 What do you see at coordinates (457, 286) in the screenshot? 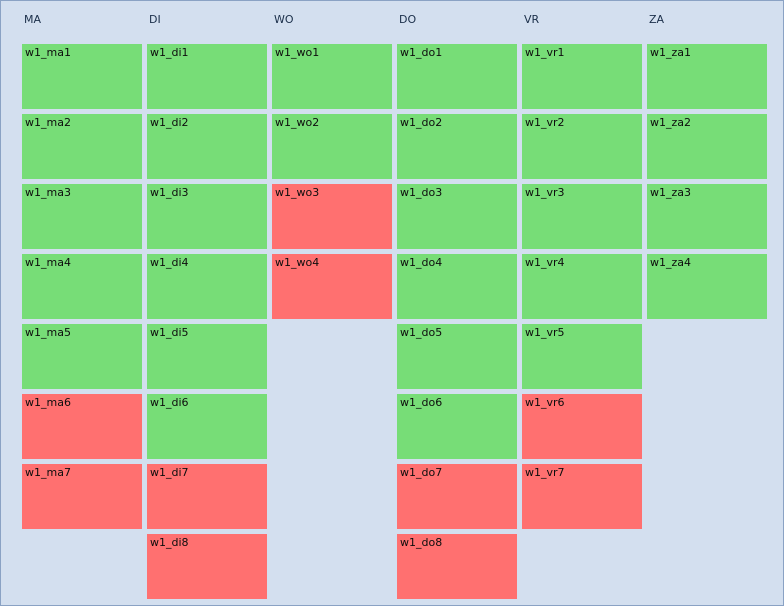
I see `slot-w1-do4: w1_do4` at bounding box center [457, 286].